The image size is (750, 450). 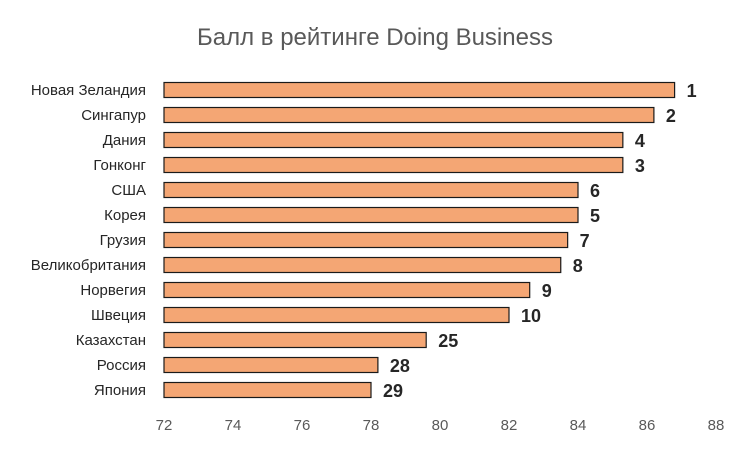 What do you see at coordinates (578, 266) in the screenshot?
I see `data-label: 8` at bounding box center [578, 266].